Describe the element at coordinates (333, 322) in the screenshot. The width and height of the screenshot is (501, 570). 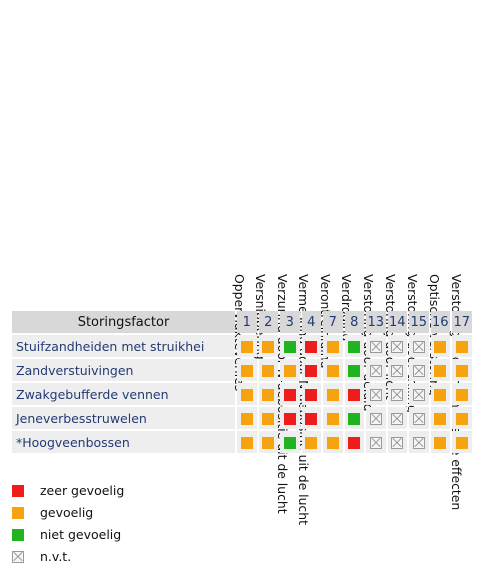
I see `column-number-7: 7` at that location.